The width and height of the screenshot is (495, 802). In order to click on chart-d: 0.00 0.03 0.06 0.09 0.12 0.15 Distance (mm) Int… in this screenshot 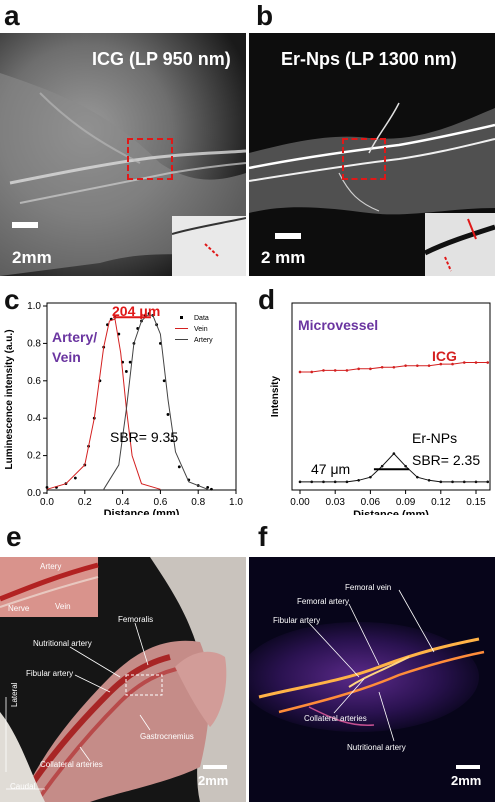, I will do `click(380, 408)`.